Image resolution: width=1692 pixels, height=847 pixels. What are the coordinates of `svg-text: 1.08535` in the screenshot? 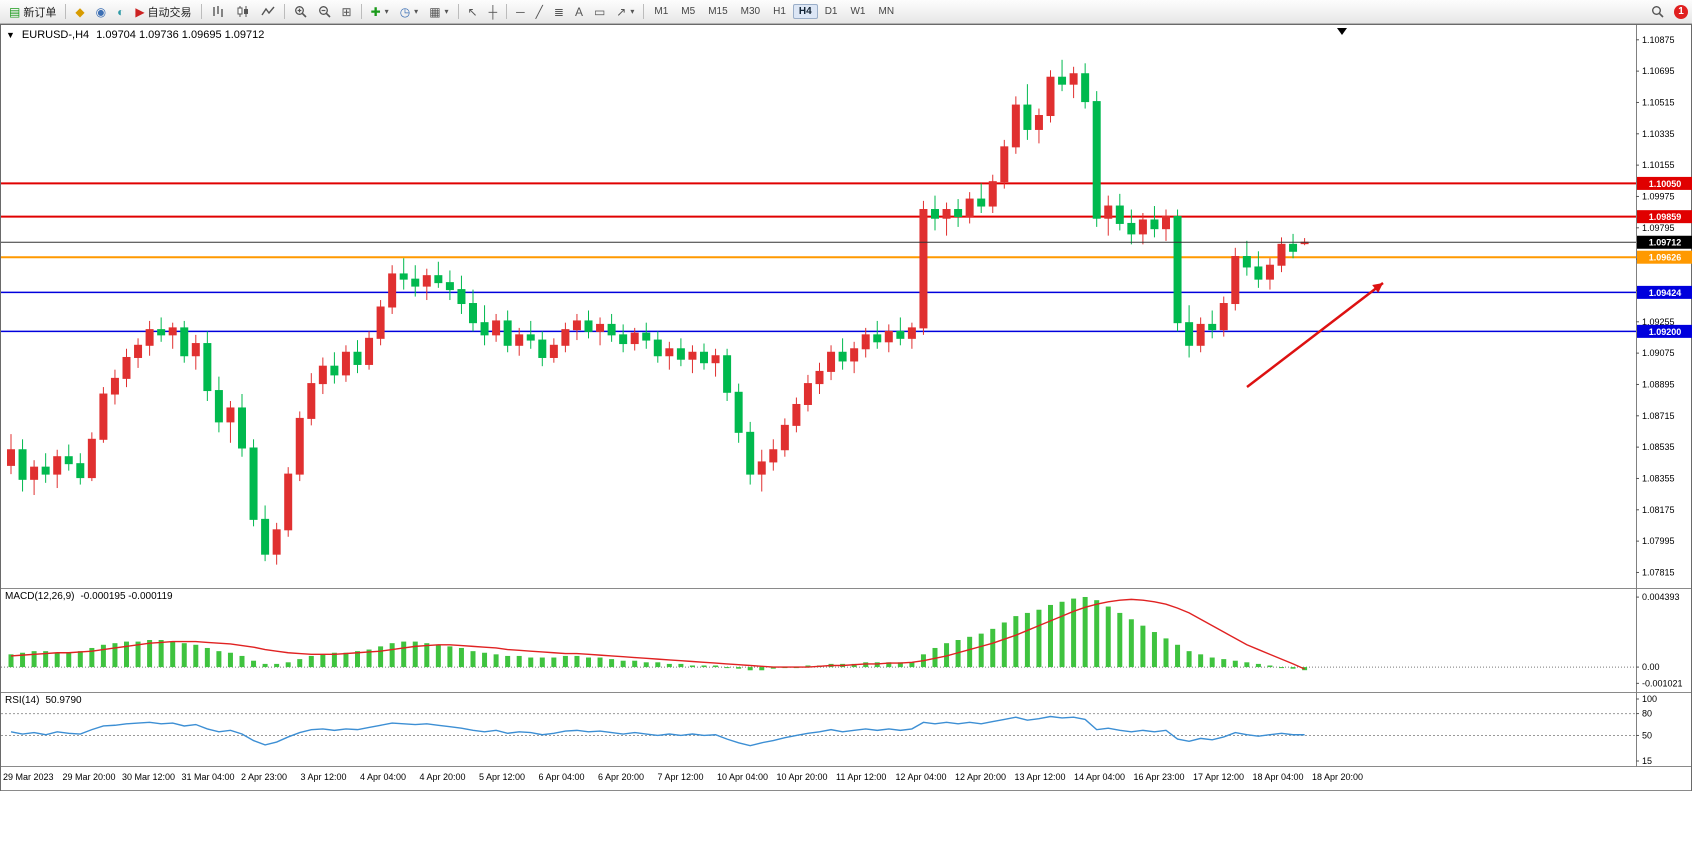 It's located at (1658, 447).